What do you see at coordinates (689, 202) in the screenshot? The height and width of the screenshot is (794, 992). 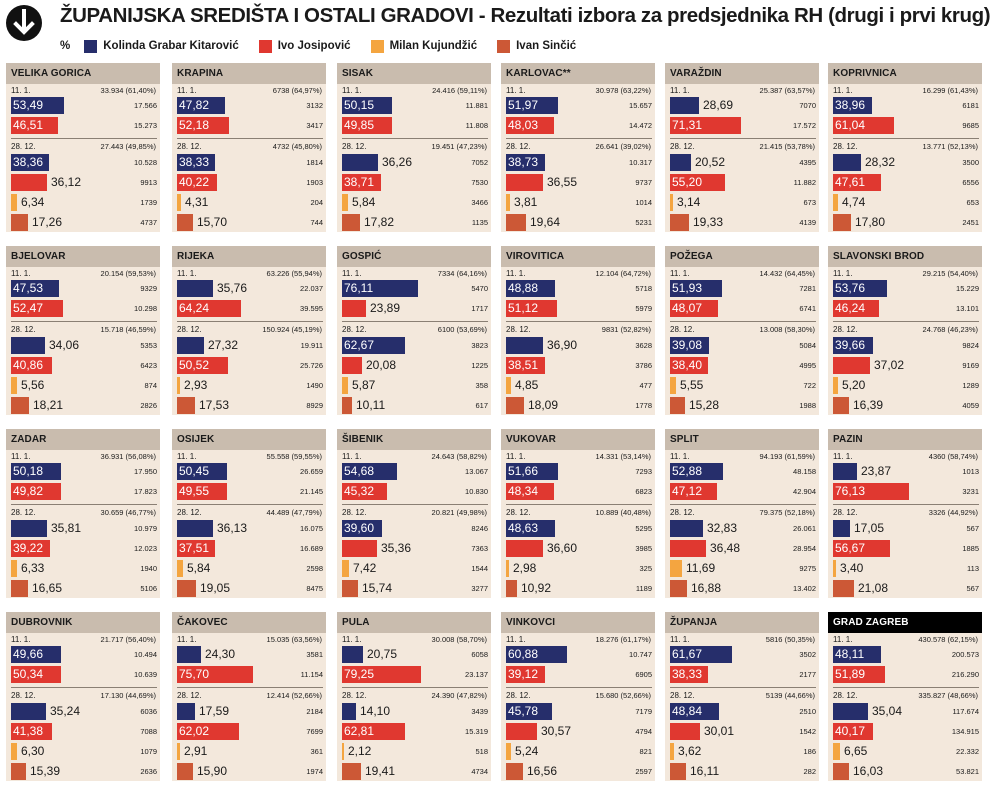 I see `bar-percent-label: 3,14` at bounding box center [689, 202].